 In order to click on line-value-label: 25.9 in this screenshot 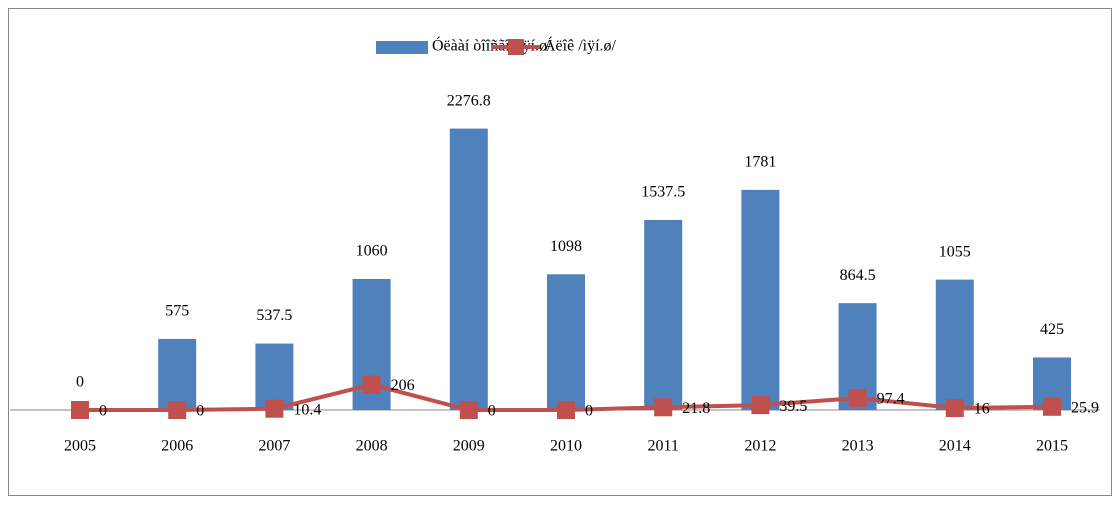, I will do `click(1085, 407)`.